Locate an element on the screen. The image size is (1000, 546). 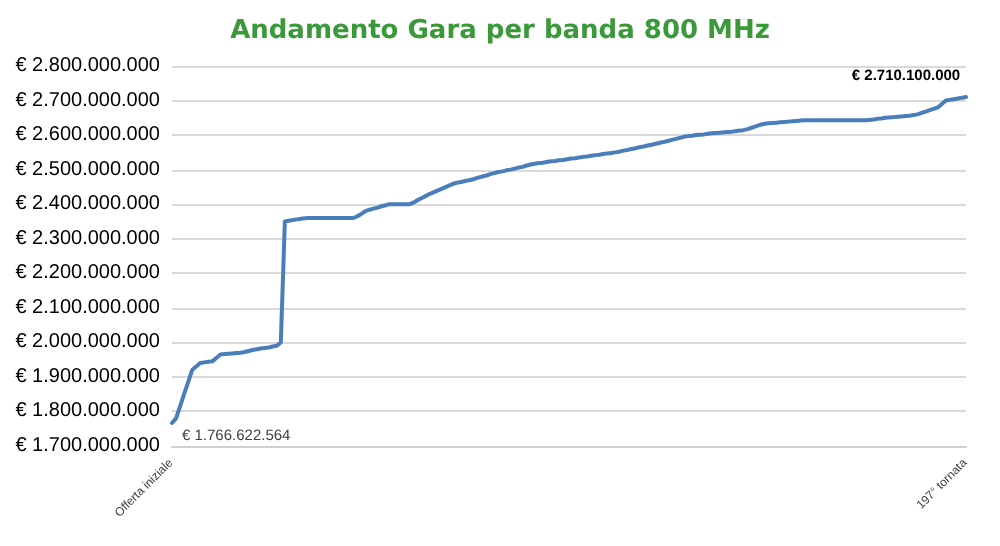
y-tick-label: € 1.800.000.000 is located at coordinates (88, 411).